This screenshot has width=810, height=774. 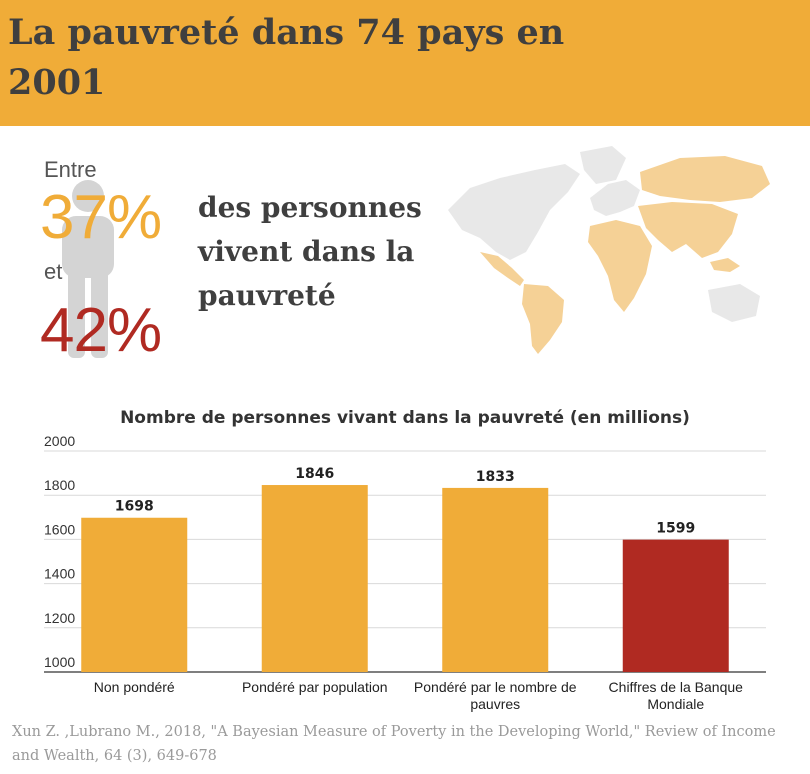 I want to click on y-tick-label: 1200, so click(x=59, y=618).